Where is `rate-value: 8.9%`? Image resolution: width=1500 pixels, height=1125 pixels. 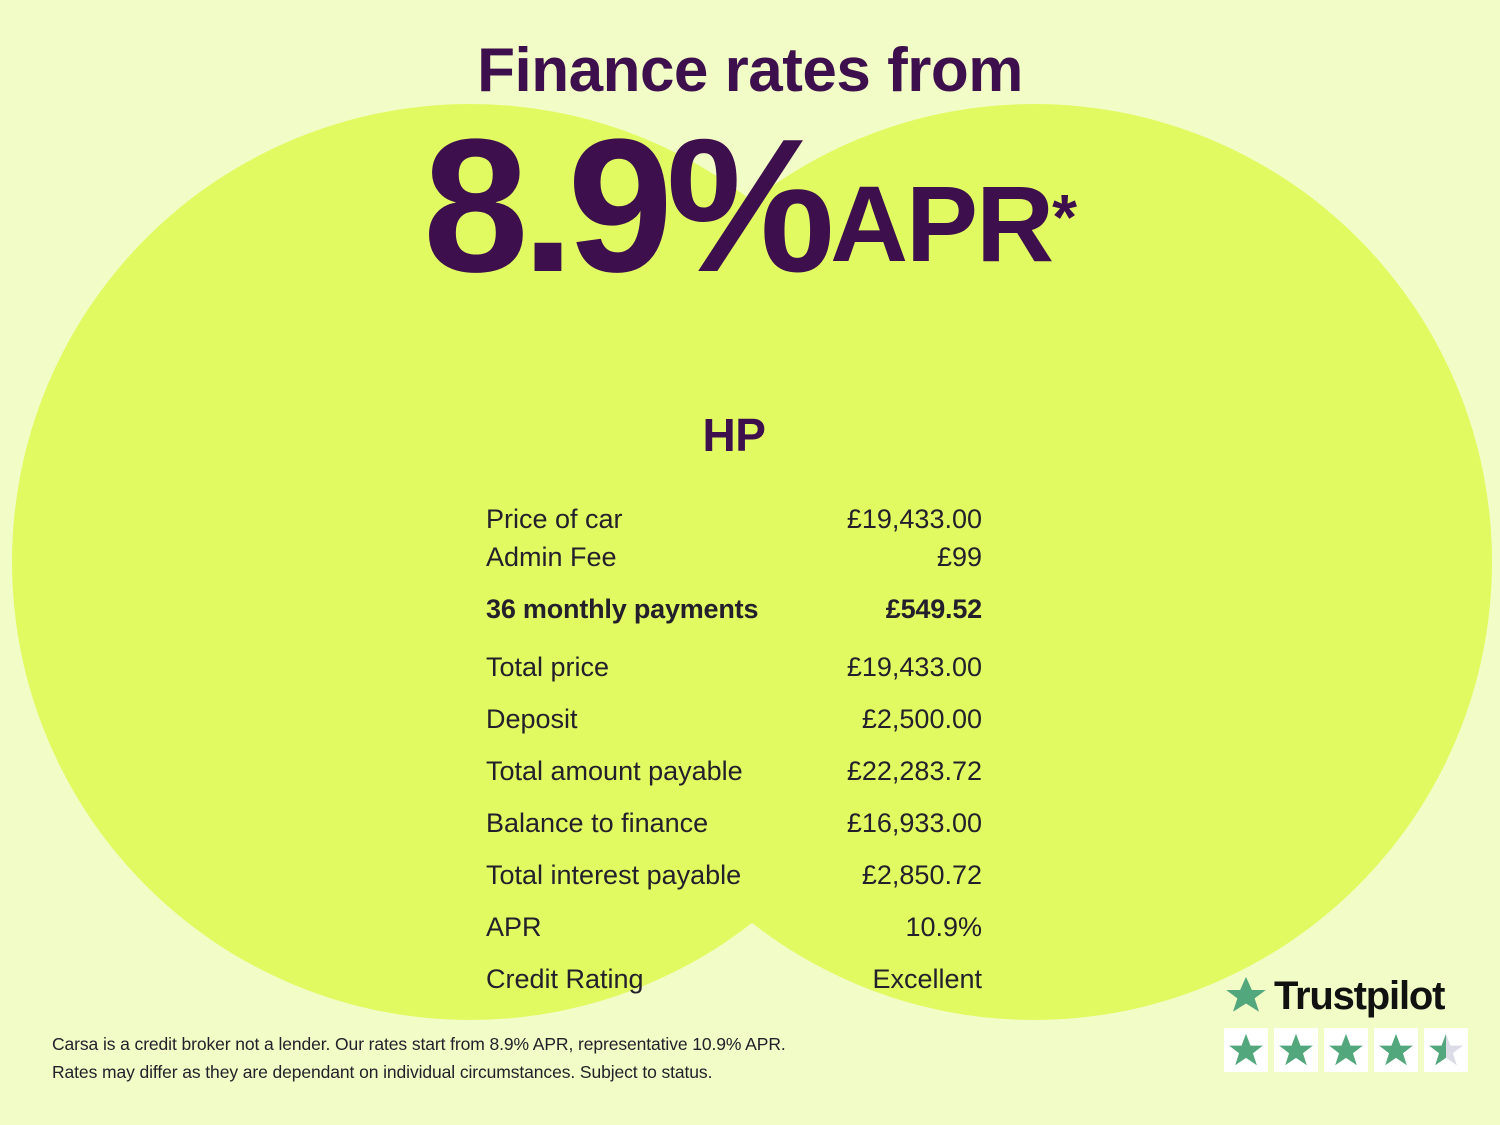 rate-value: 8.9% is located at coordinates (628, 206).